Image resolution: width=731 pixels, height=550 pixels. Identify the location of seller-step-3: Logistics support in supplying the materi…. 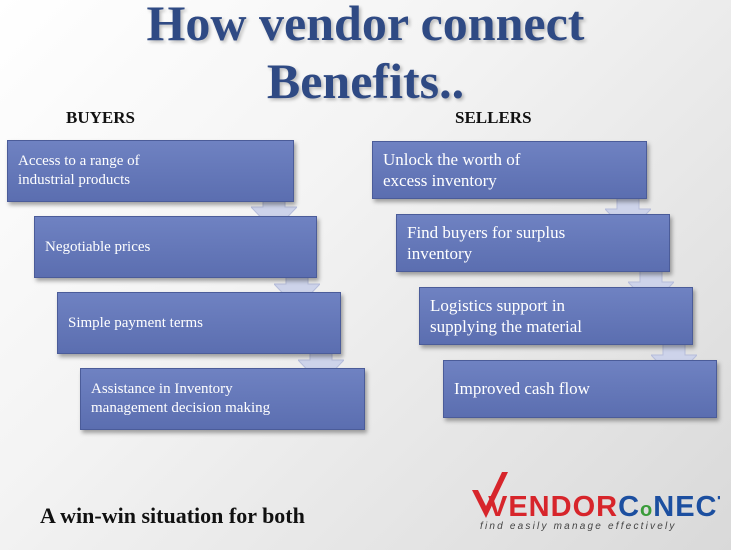
(556, 316).